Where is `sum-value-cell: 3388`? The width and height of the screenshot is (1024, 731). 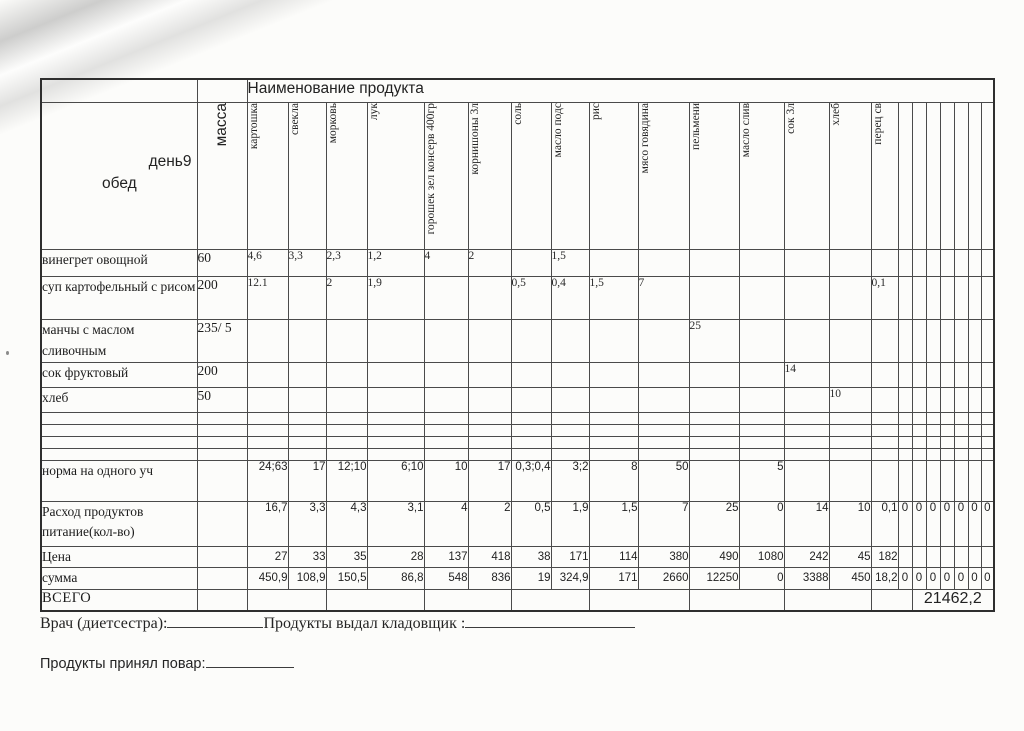 sum-value-cell: 3388 is located at coordinates (806, 578).